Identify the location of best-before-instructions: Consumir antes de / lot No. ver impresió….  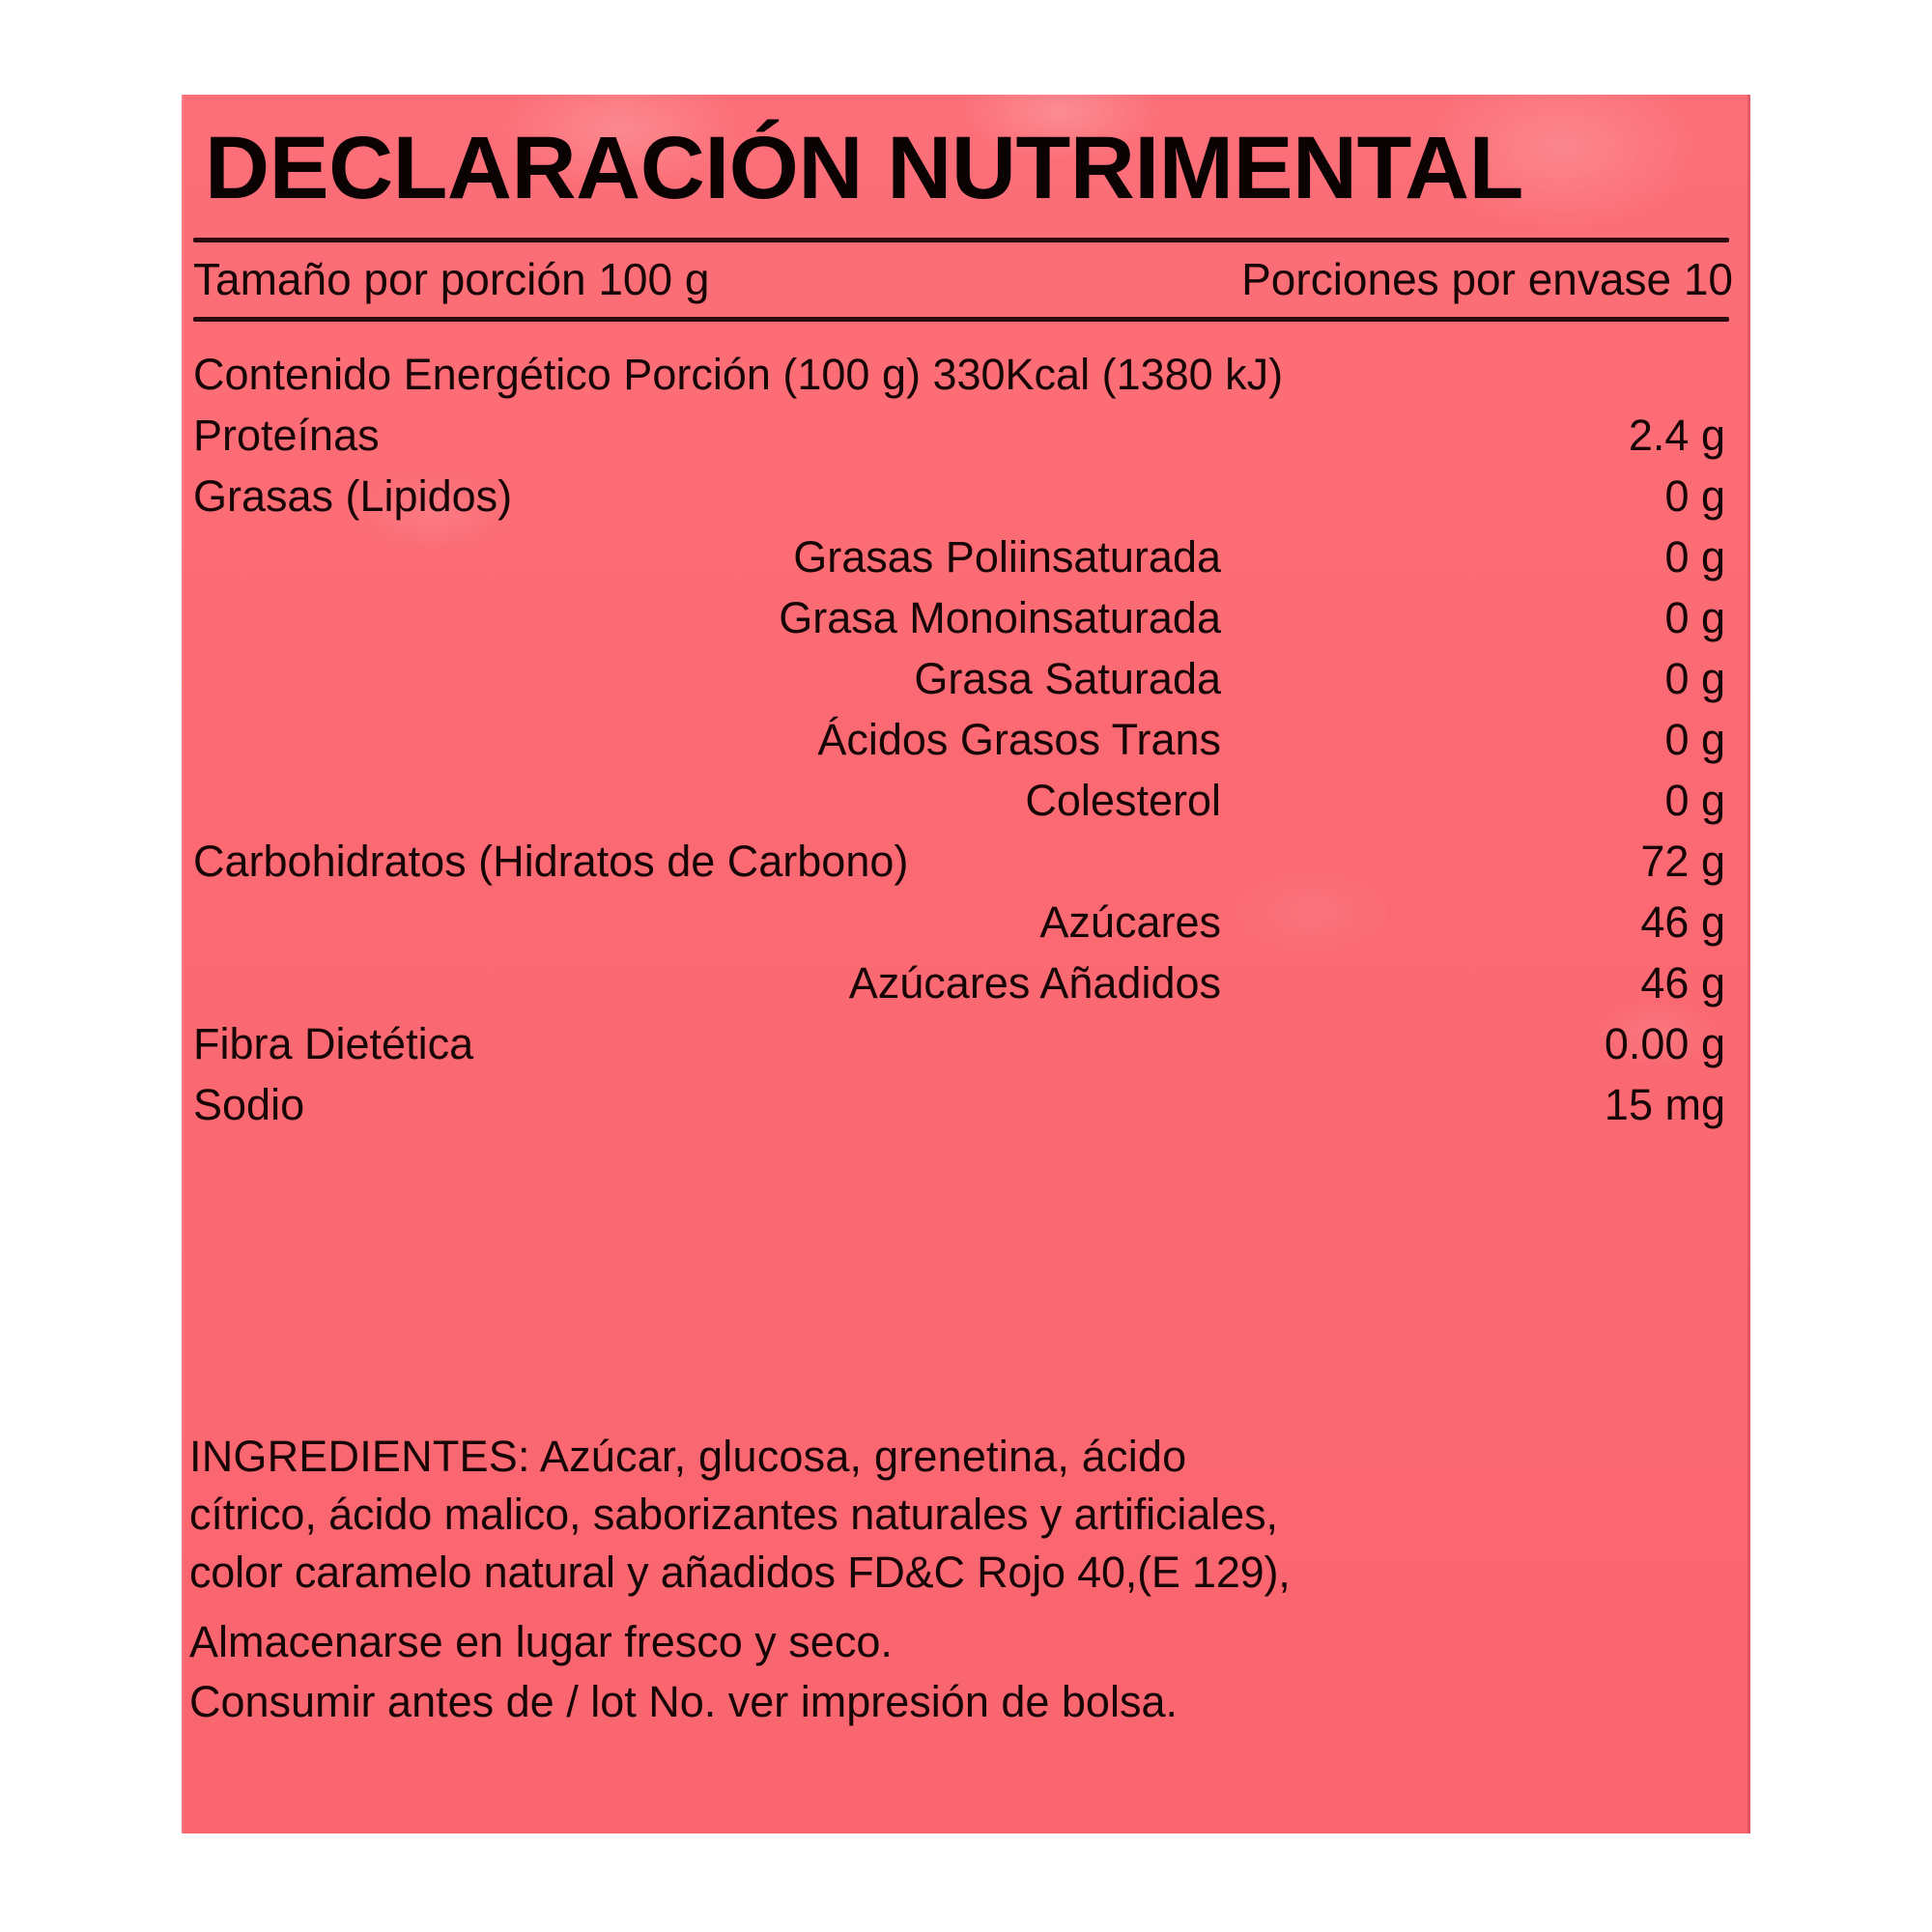
(683, 1701).